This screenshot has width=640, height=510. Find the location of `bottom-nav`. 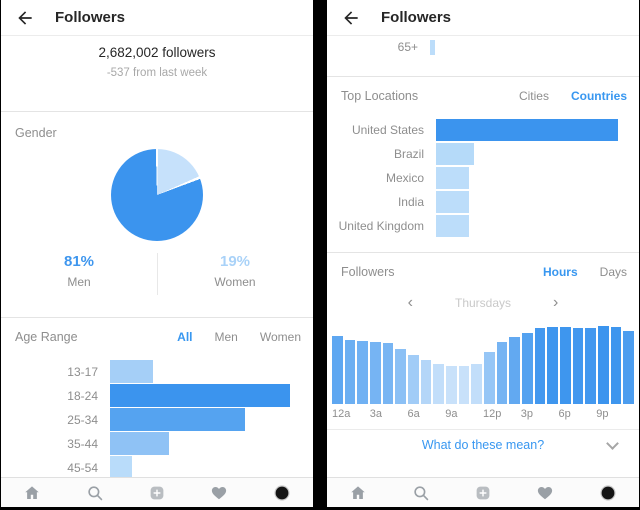

bottom-nav is located at coordinates (483, 492).